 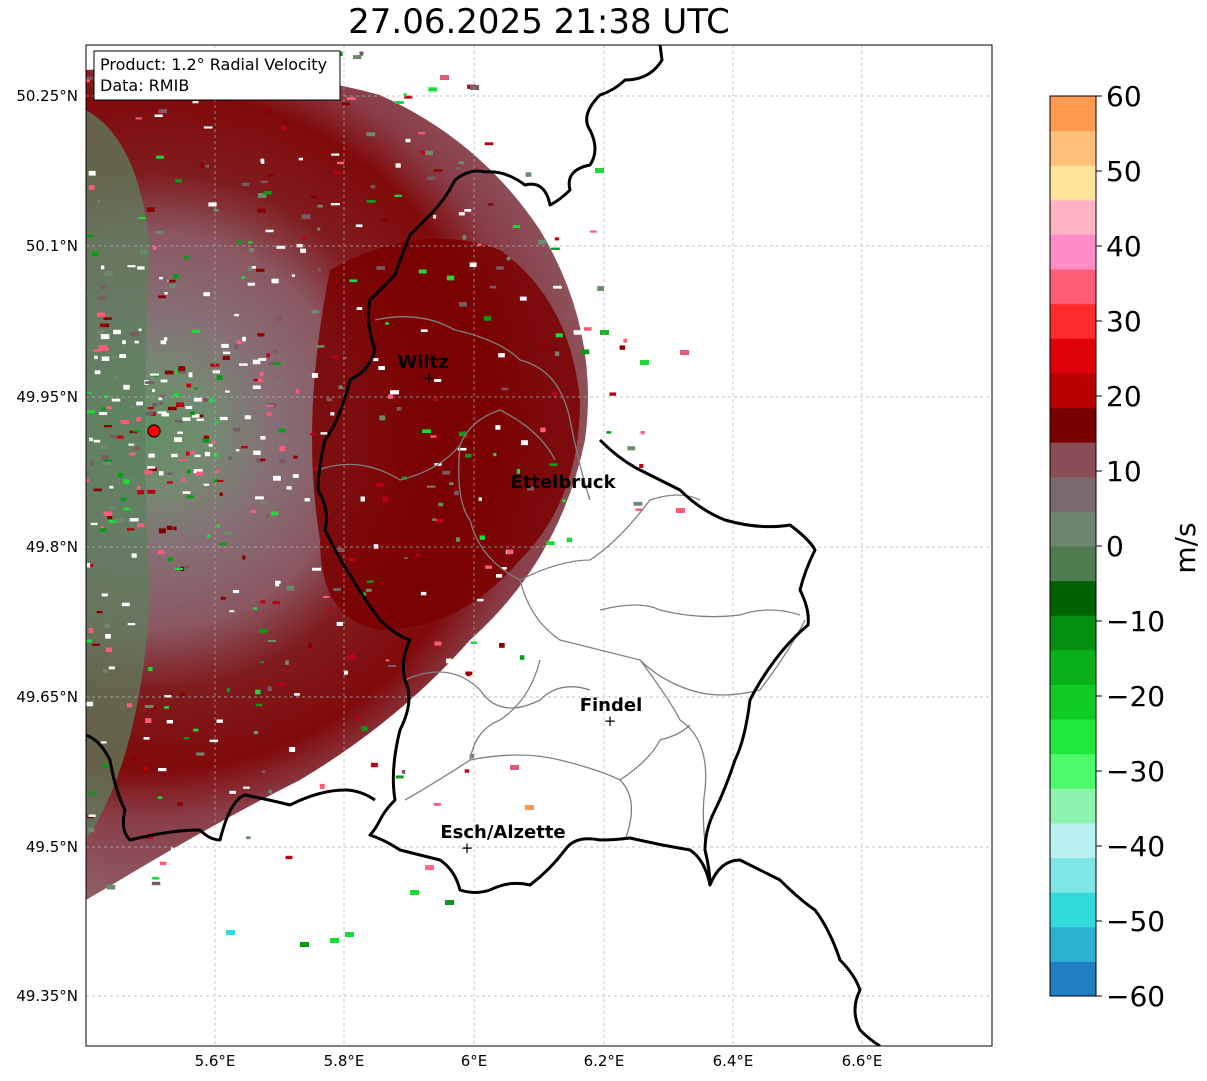 I want to click on lon-tick-label: 6.6°E, so click(x=862, y=1061).